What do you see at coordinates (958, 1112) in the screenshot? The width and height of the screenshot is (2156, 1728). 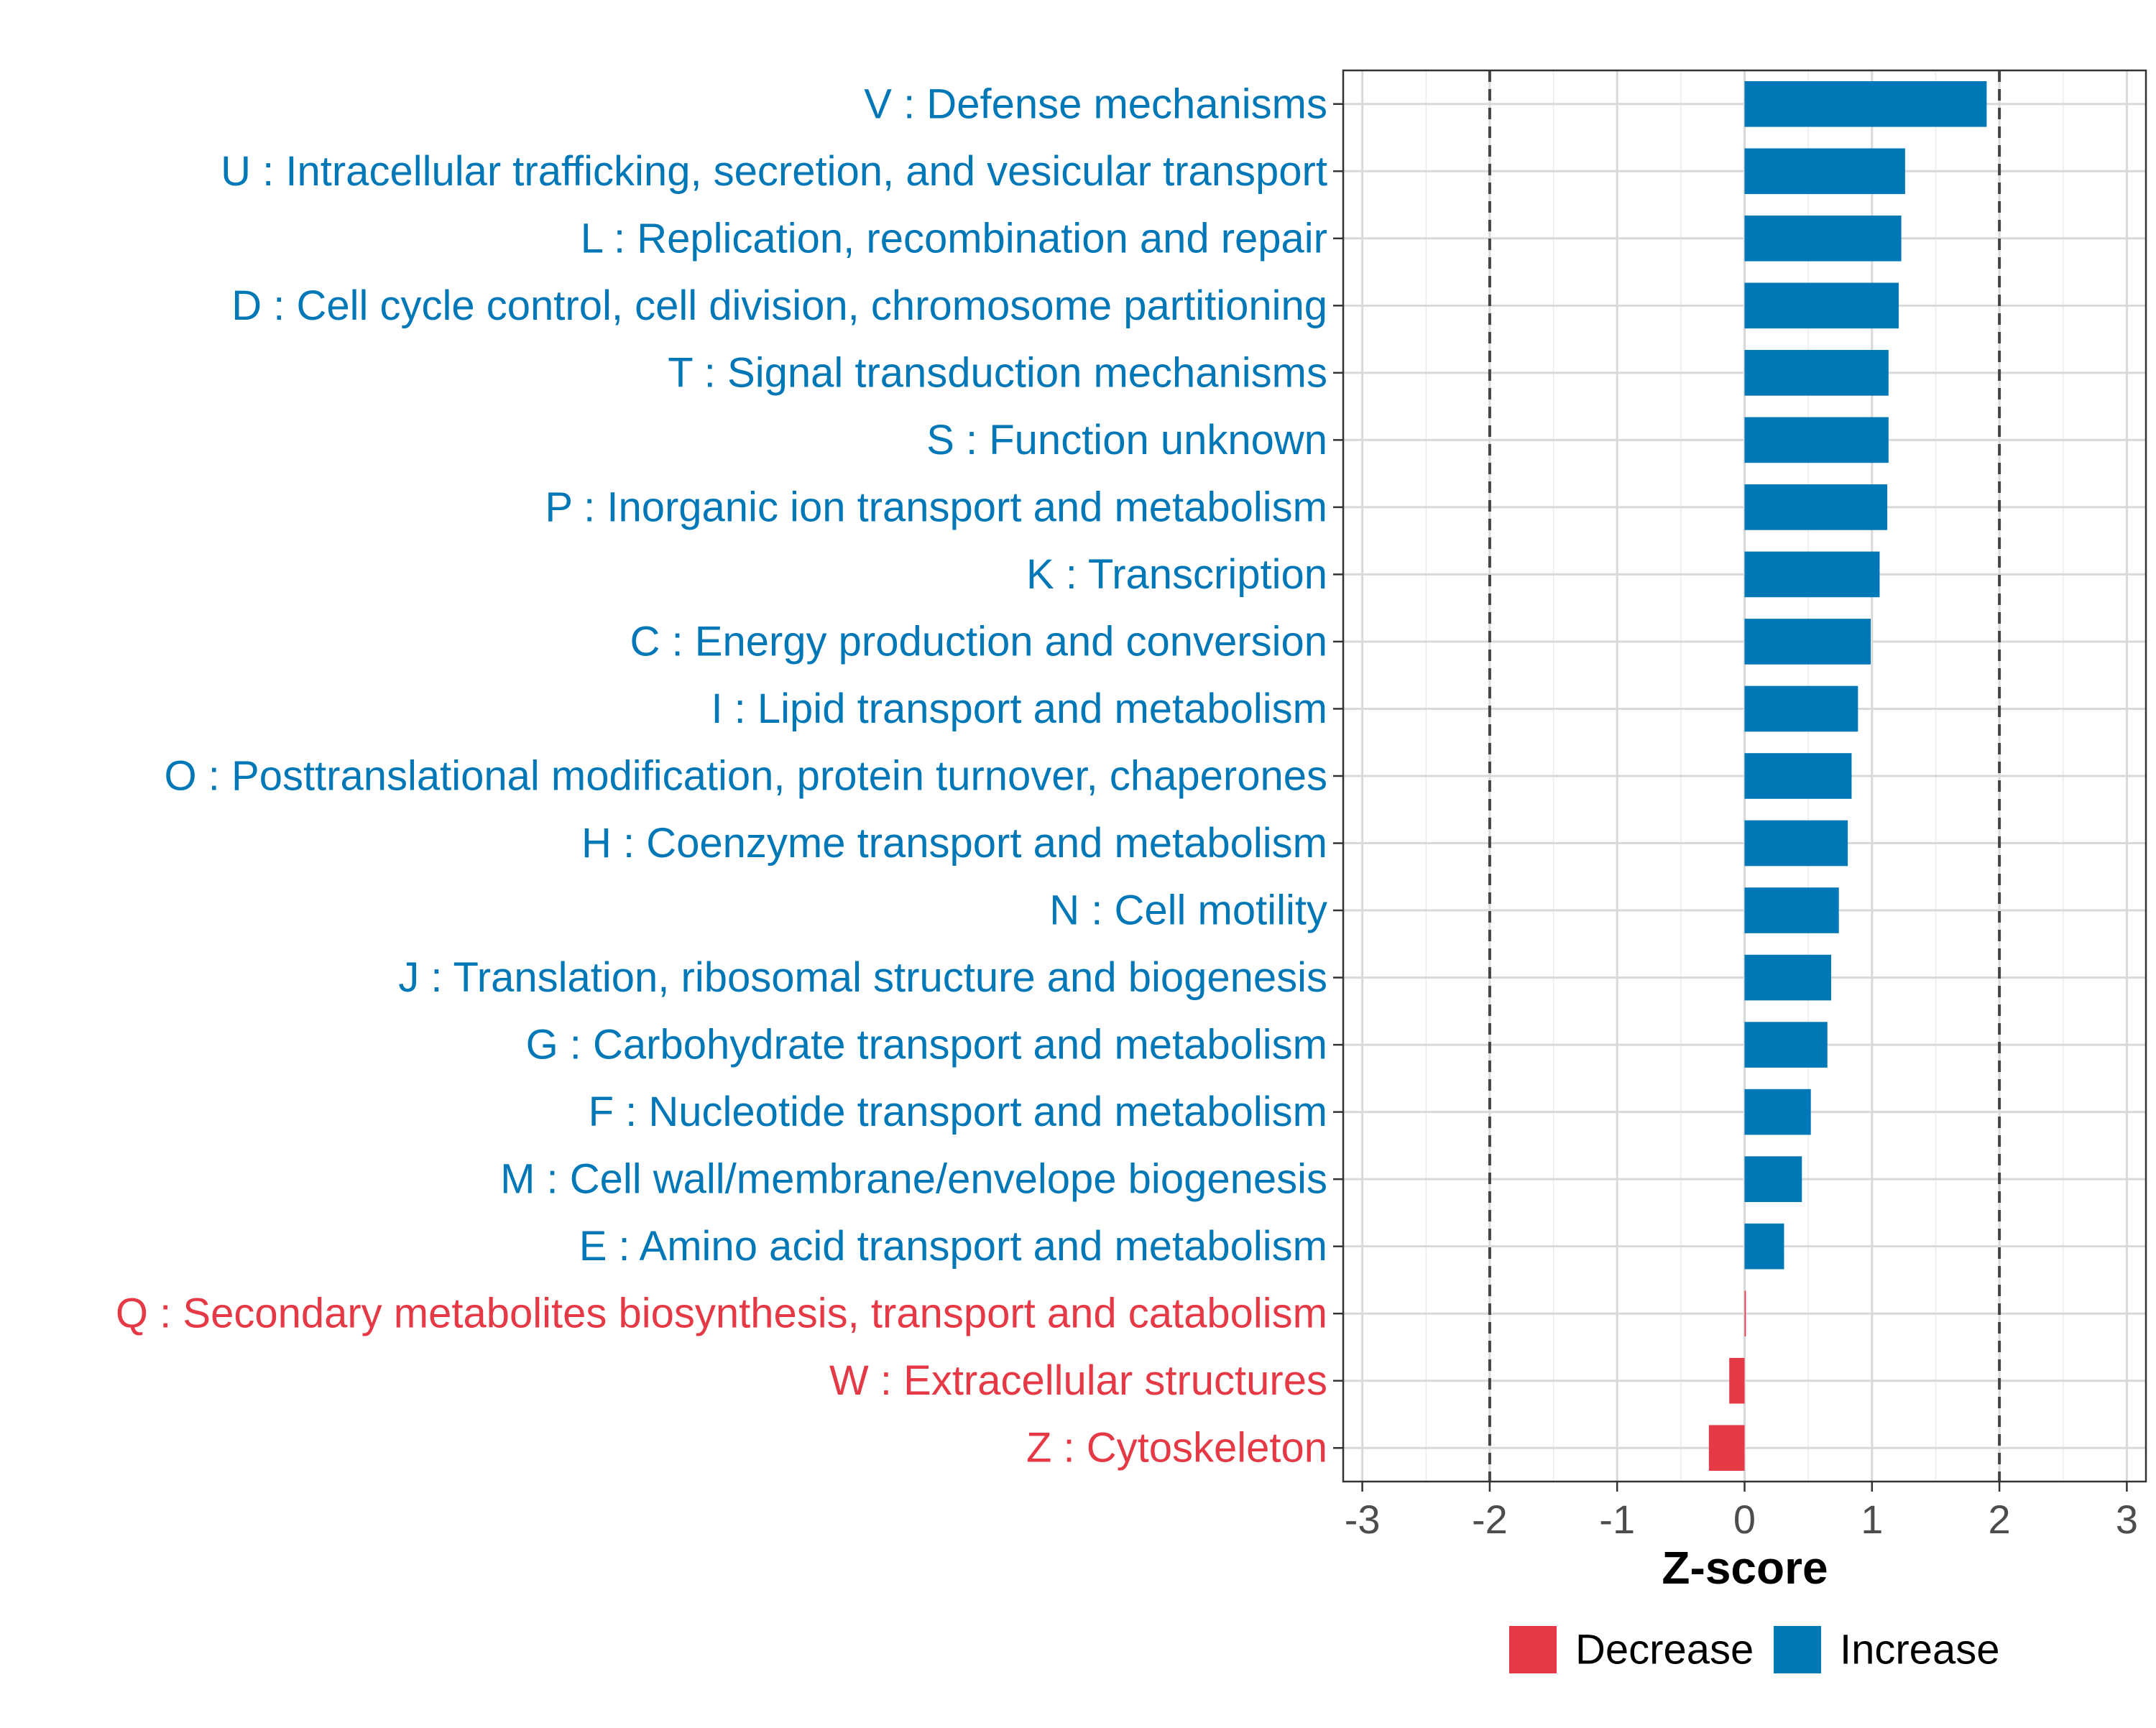 I see `category-label: F : Nucleotide transport and metabolism` at bounding box center [958, 1112].